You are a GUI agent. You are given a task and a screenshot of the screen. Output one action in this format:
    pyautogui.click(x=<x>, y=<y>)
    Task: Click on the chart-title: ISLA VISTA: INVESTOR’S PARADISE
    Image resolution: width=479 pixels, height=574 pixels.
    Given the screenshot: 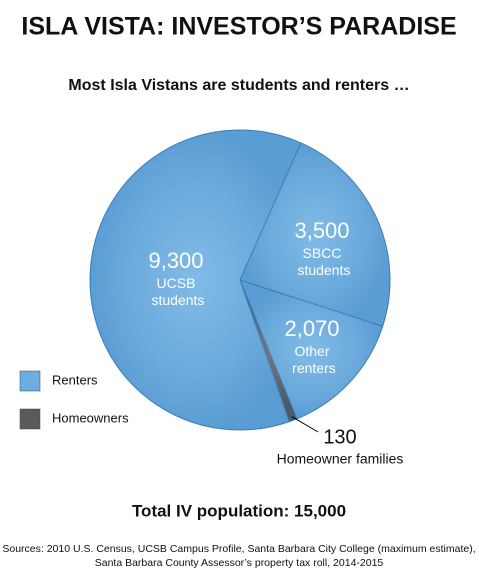 What is the action you would take?
    pyautogui.click(x=238, y=27)
    